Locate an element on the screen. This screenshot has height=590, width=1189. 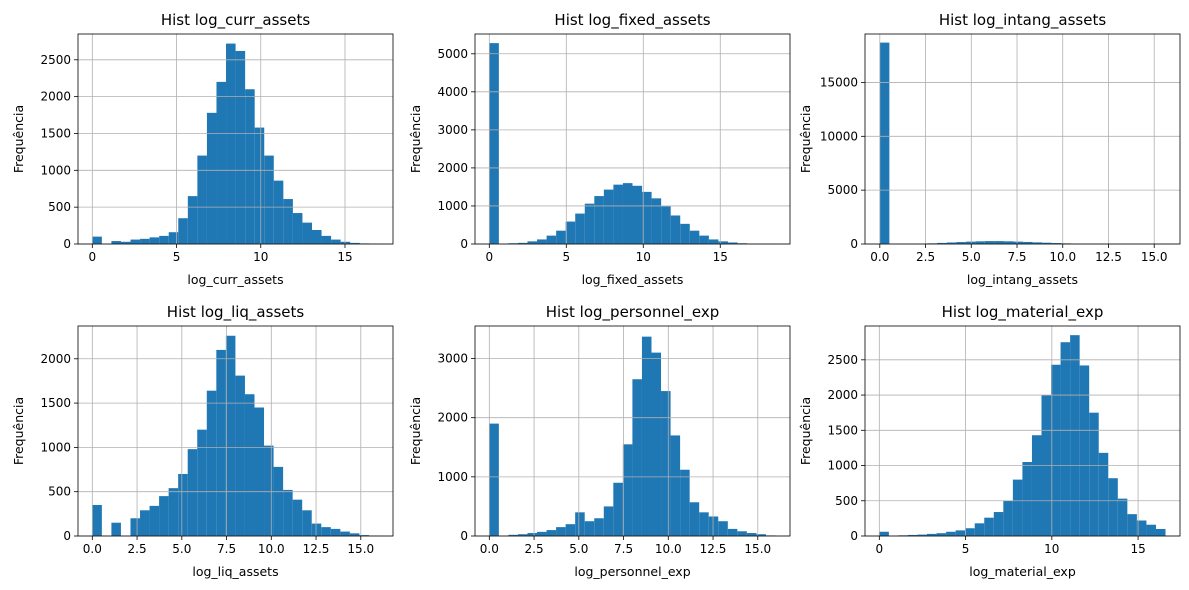
y-tick-label: 0 is located at coordinates (67, 244).